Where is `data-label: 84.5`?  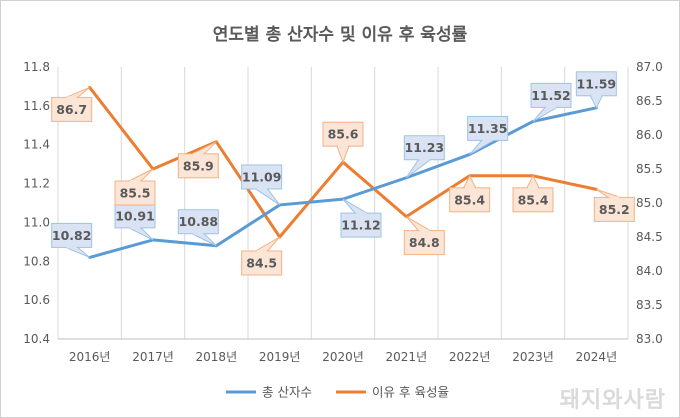
data-label: 84.5 is located at coordinates (261, 263).